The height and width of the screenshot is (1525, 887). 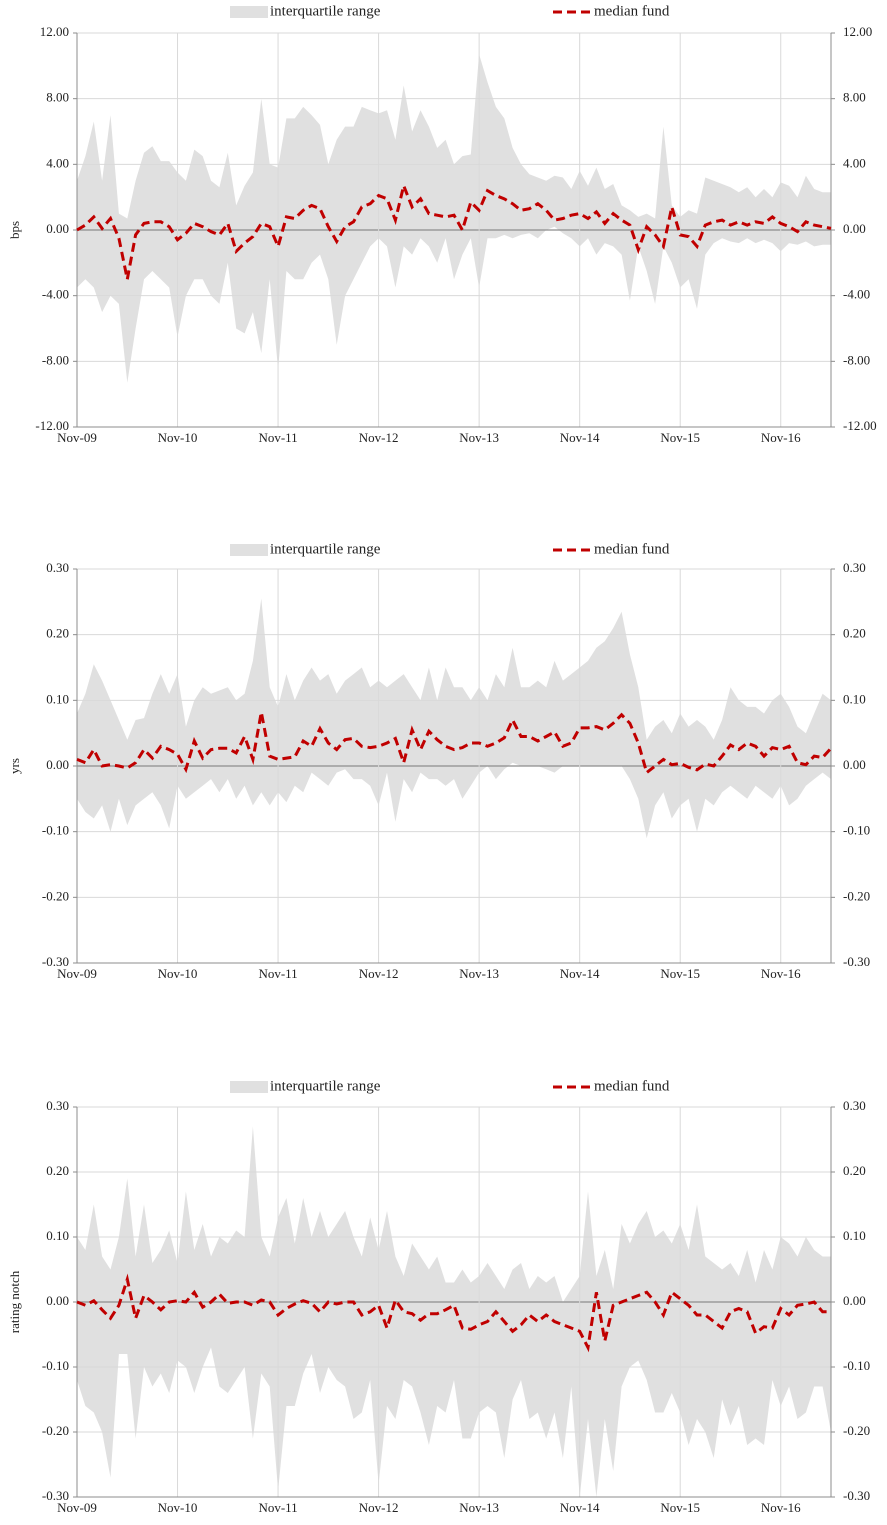 What do you see at coordinates (57, 162) in the screenshot?
I see `y-tick-label: 4.00` at bounding box center [57, 162].